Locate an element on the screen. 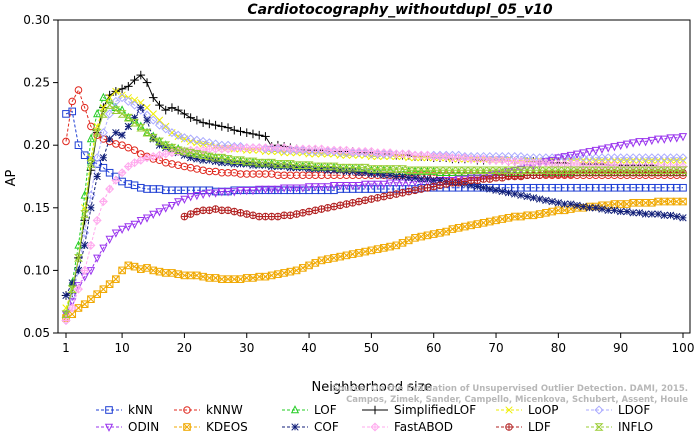 The width and height of the screenshot is (698, 434). data-point-knn is located at coordinates (78, 145).